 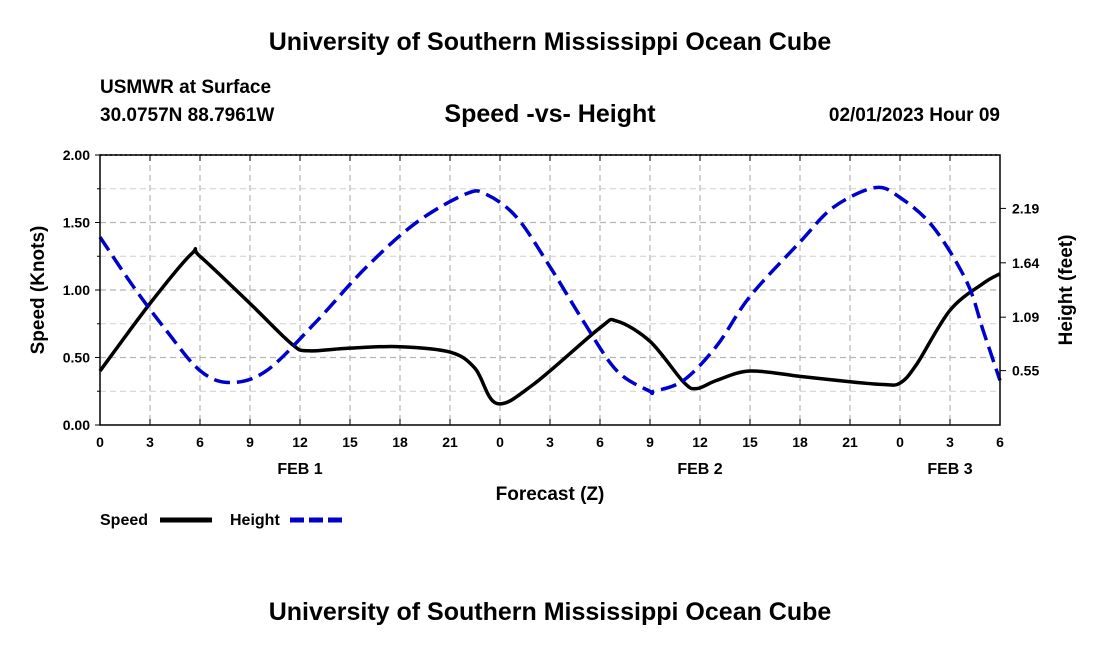 What do you see at coordinates (255, 520) in the screenshot?
I see `legend-label-height: Height` at bounding box center [255, 520].